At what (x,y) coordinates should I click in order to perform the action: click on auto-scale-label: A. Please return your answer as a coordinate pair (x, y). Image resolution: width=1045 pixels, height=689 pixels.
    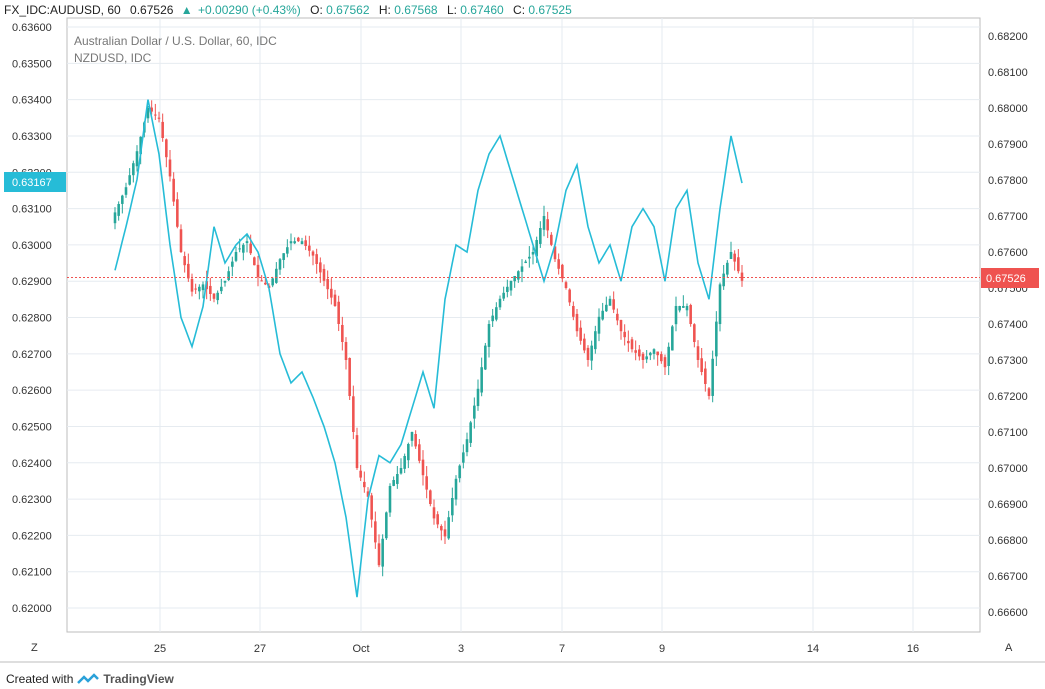
    Looking at the image, I should click on (1009, 648).